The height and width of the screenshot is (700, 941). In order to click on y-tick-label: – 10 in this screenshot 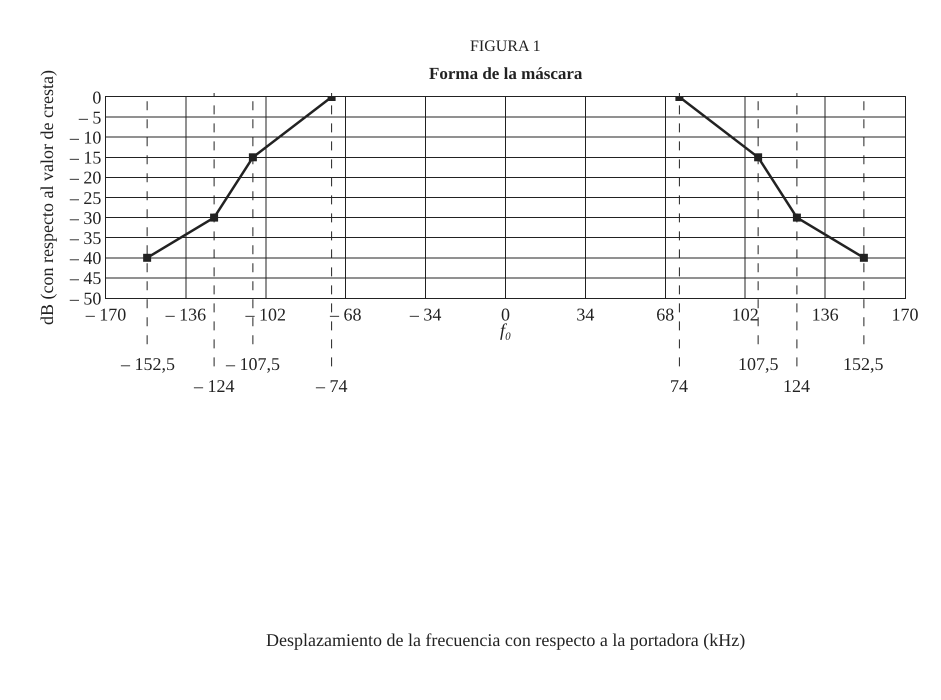, I will do `click(85, 138)`.